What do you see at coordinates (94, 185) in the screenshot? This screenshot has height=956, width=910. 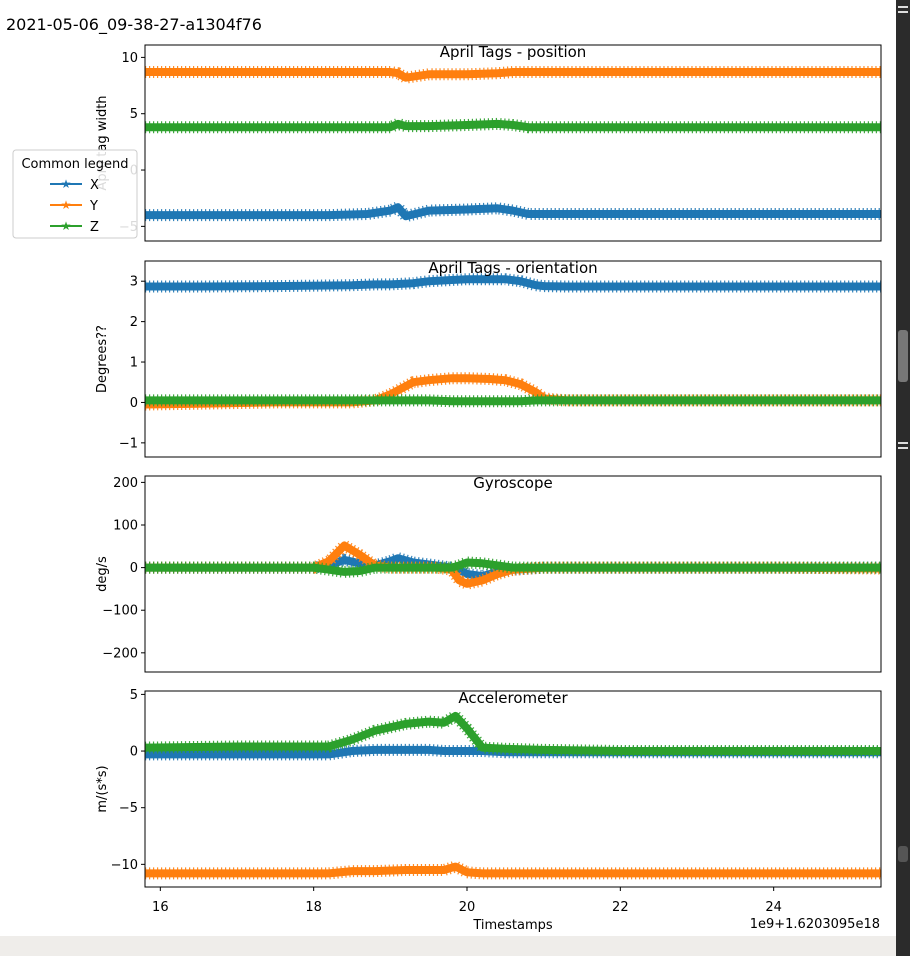 I see `legend-label: X` at bounding box center [94, 185].